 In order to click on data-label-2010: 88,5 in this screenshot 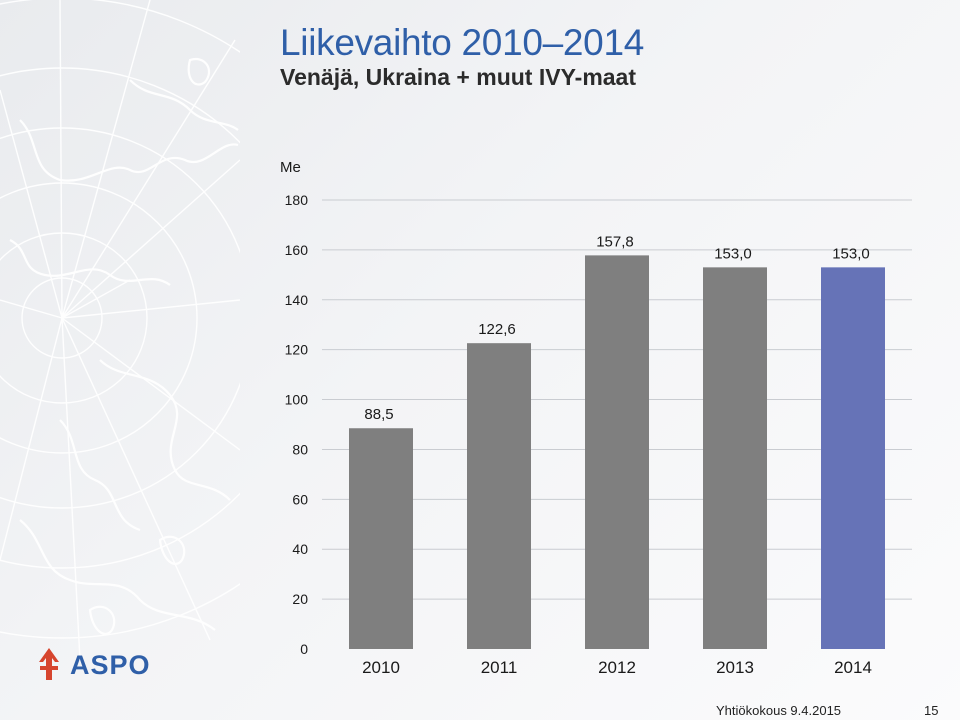, I will do `click(378, 414)`.